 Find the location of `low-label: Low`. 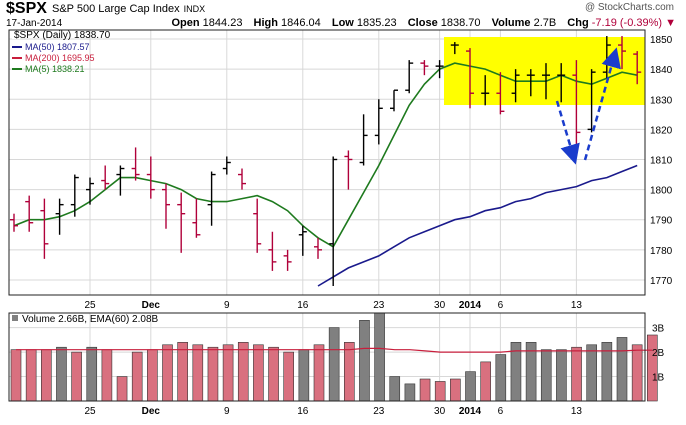

low-label: Low is located at coordinates (342, 23).